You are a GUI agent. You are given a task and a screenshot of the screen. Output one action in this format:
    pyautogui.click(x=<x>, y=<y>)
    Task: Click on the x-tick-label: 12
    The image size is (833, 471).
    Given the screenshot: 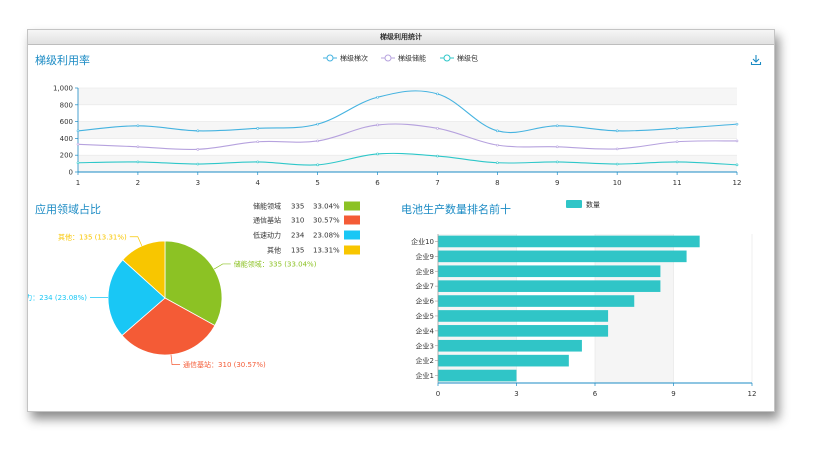 What is the action you would take?
    pyautogui.click(x=752, y=394)
    